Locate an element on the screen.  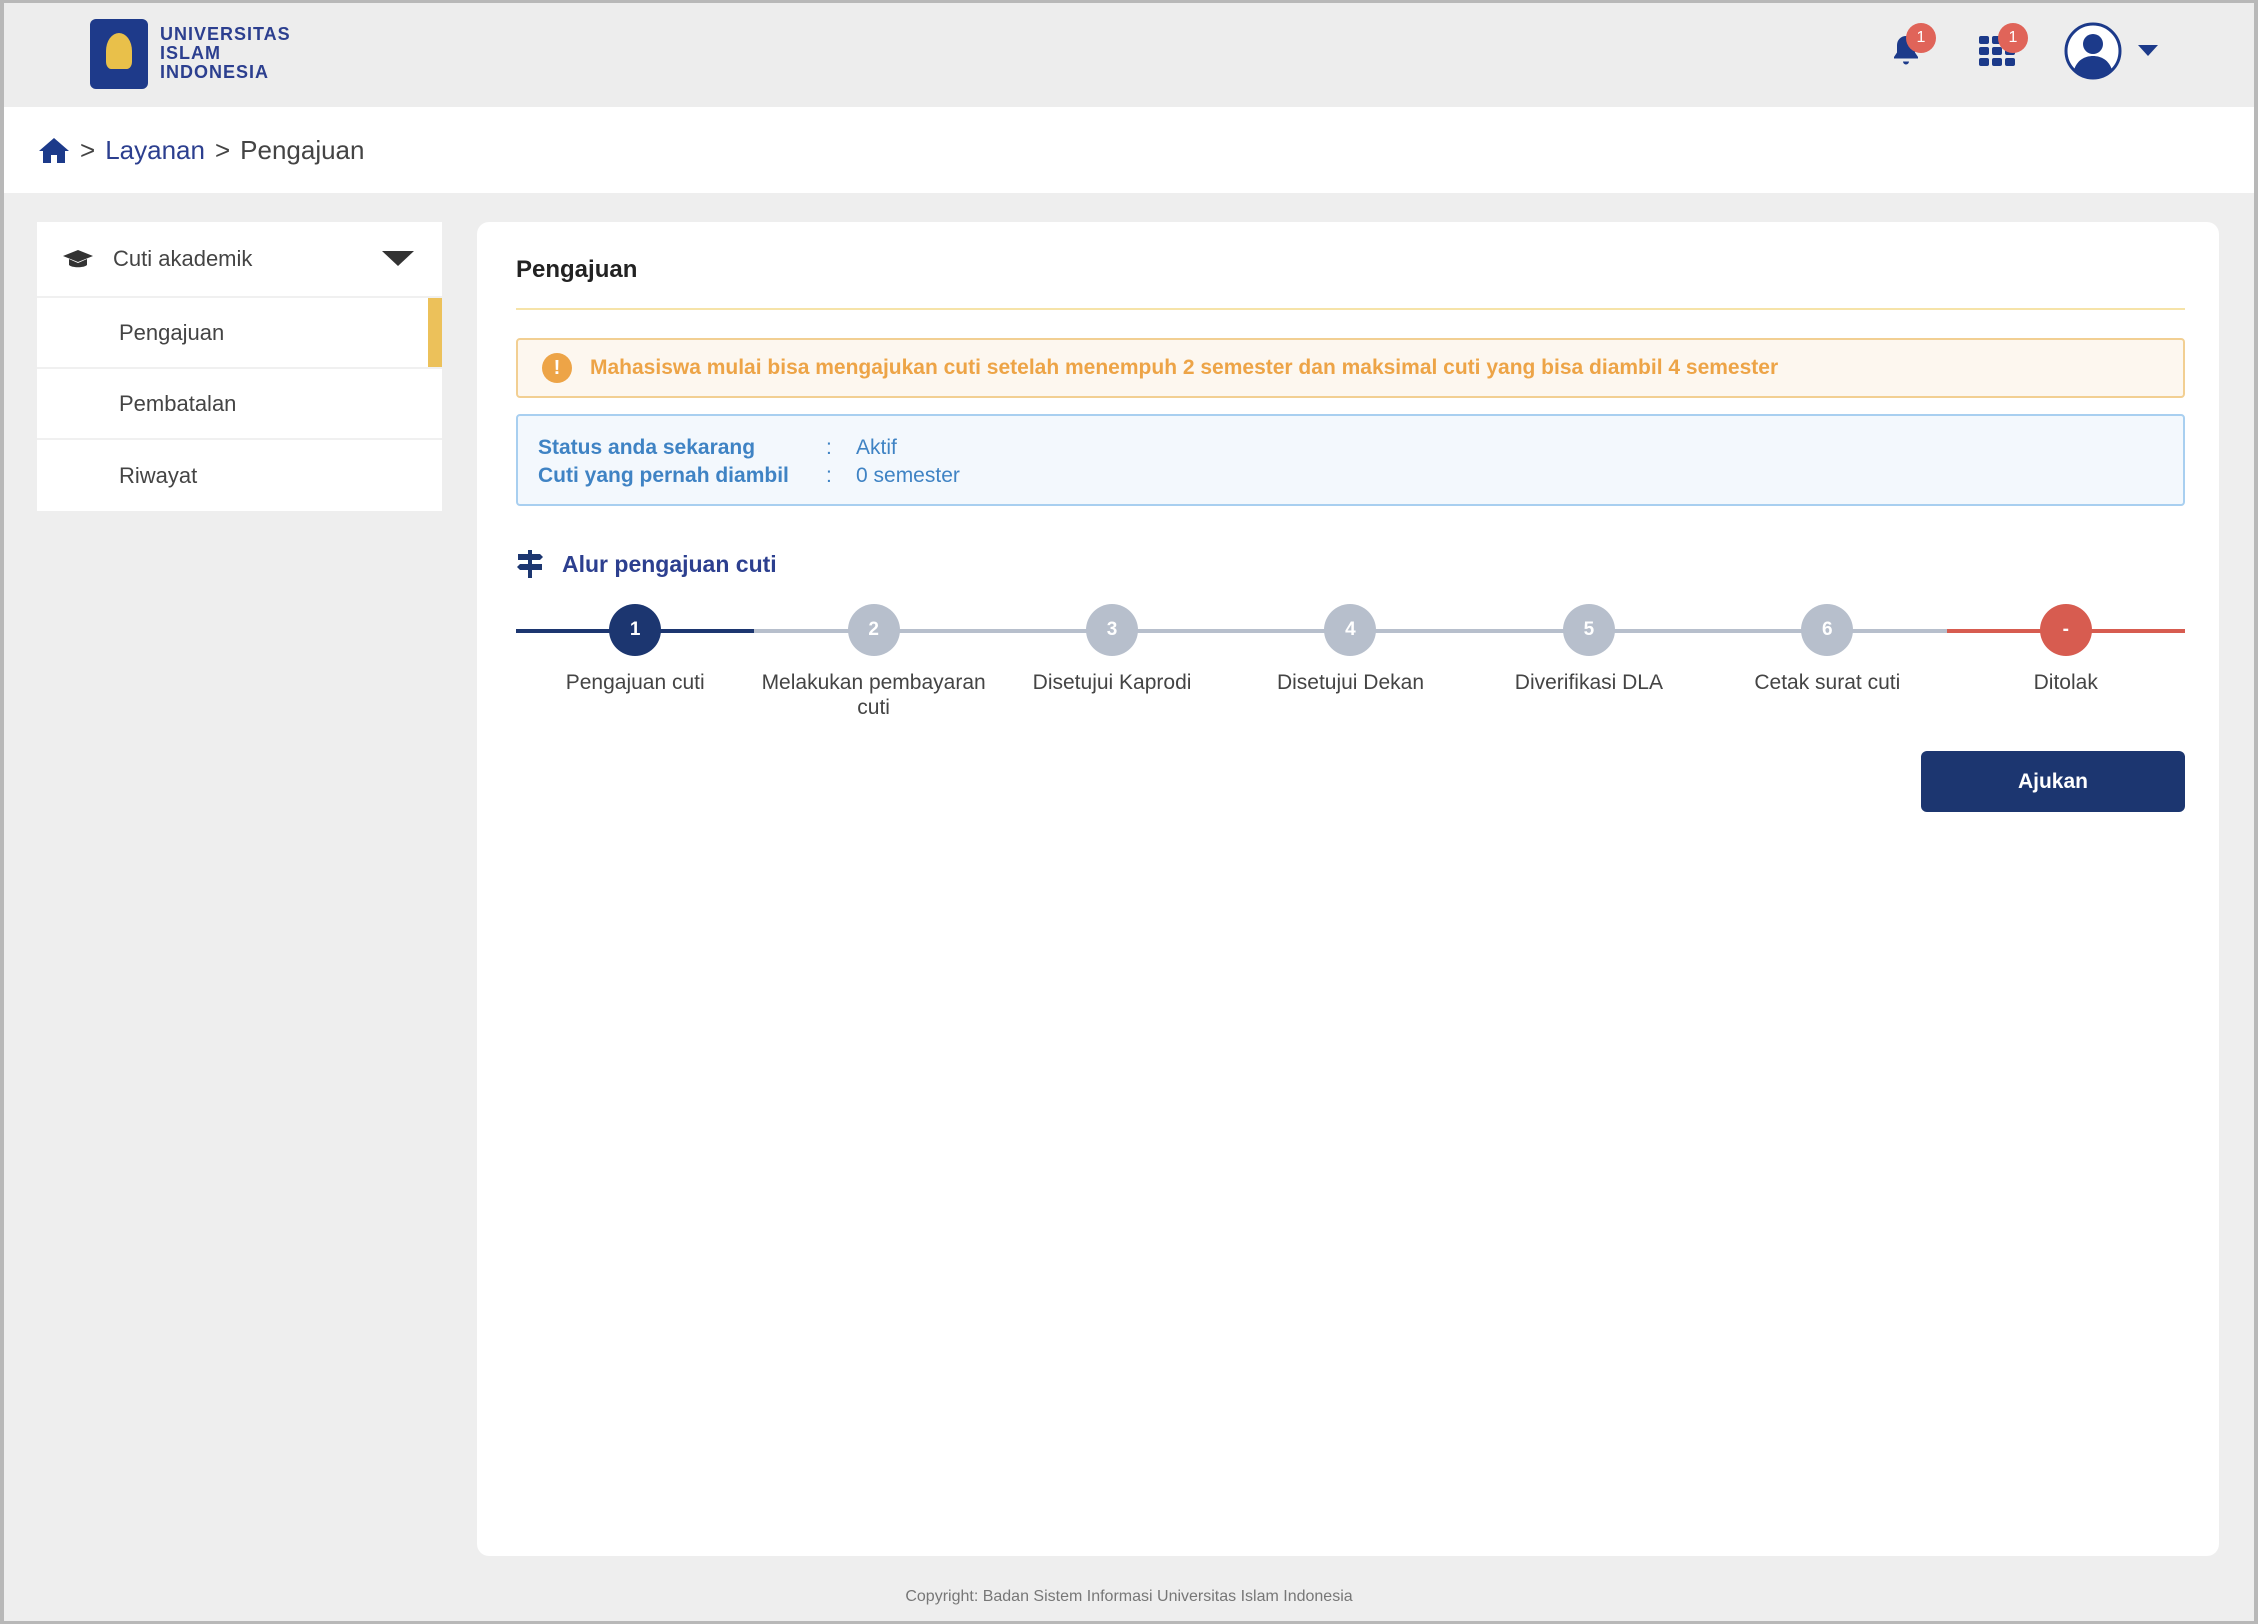
notifications-button: 1 is located at coordinates (1908, 50).